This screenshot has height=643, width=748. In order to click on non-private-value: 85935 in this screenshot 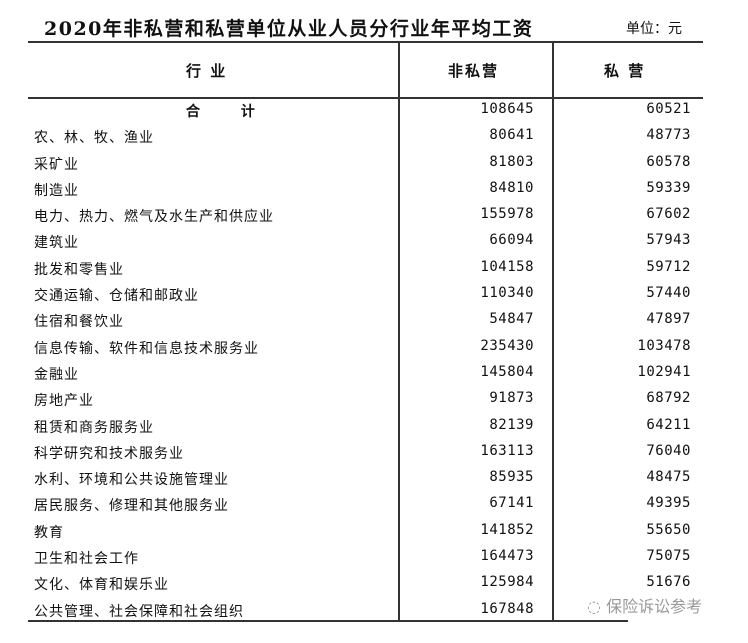, I will do `click(511, 477)`.